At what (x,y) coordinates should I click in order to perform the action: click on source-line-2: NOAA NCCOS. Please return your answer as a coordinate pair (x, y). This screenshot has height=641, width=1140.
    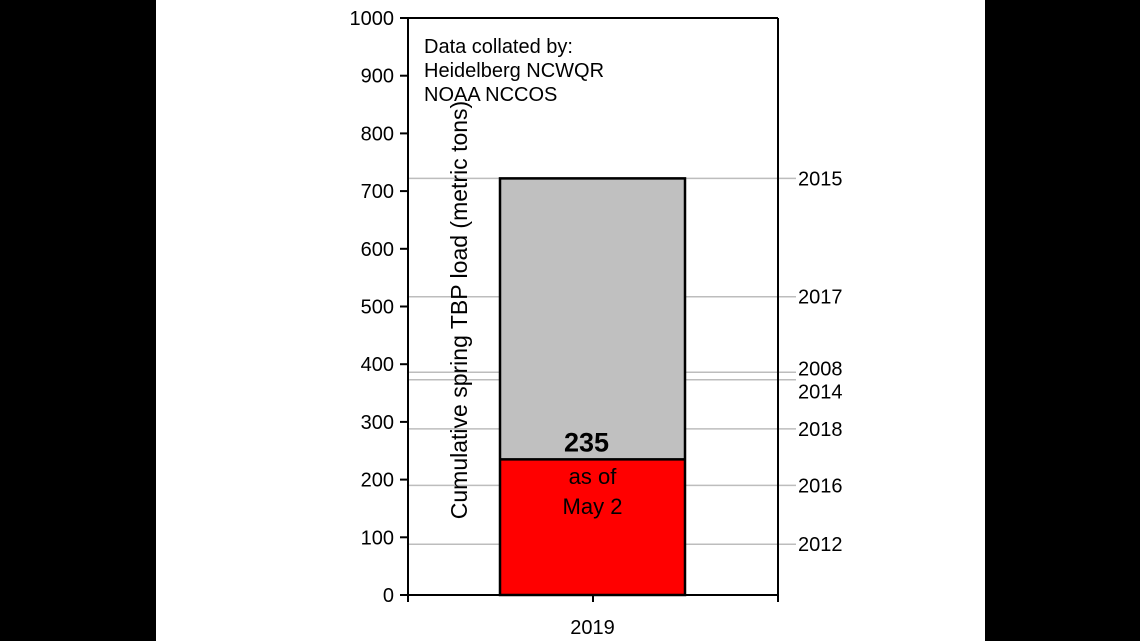
    Looking at the image, I should click on (490, 95).